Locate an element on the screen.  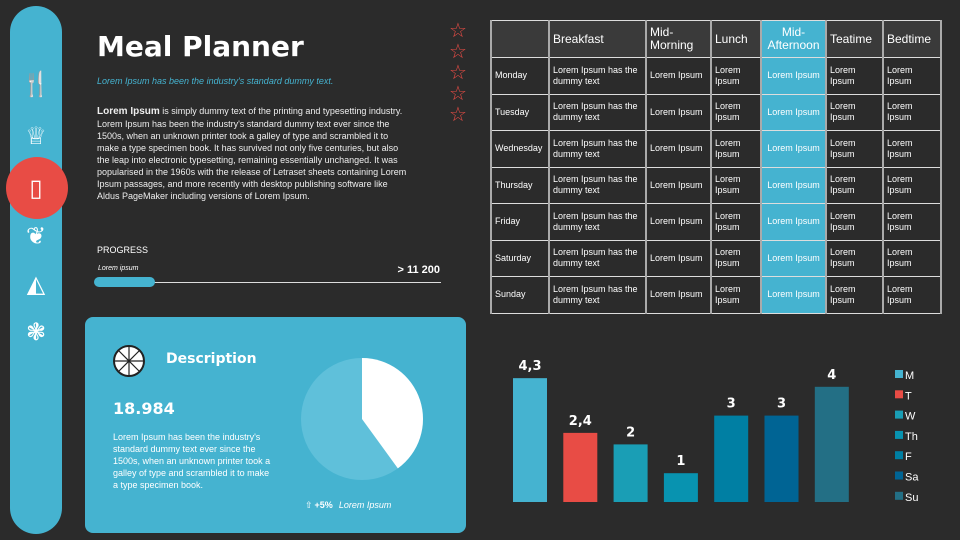
pie-chart is located at coordinates (362, 419).